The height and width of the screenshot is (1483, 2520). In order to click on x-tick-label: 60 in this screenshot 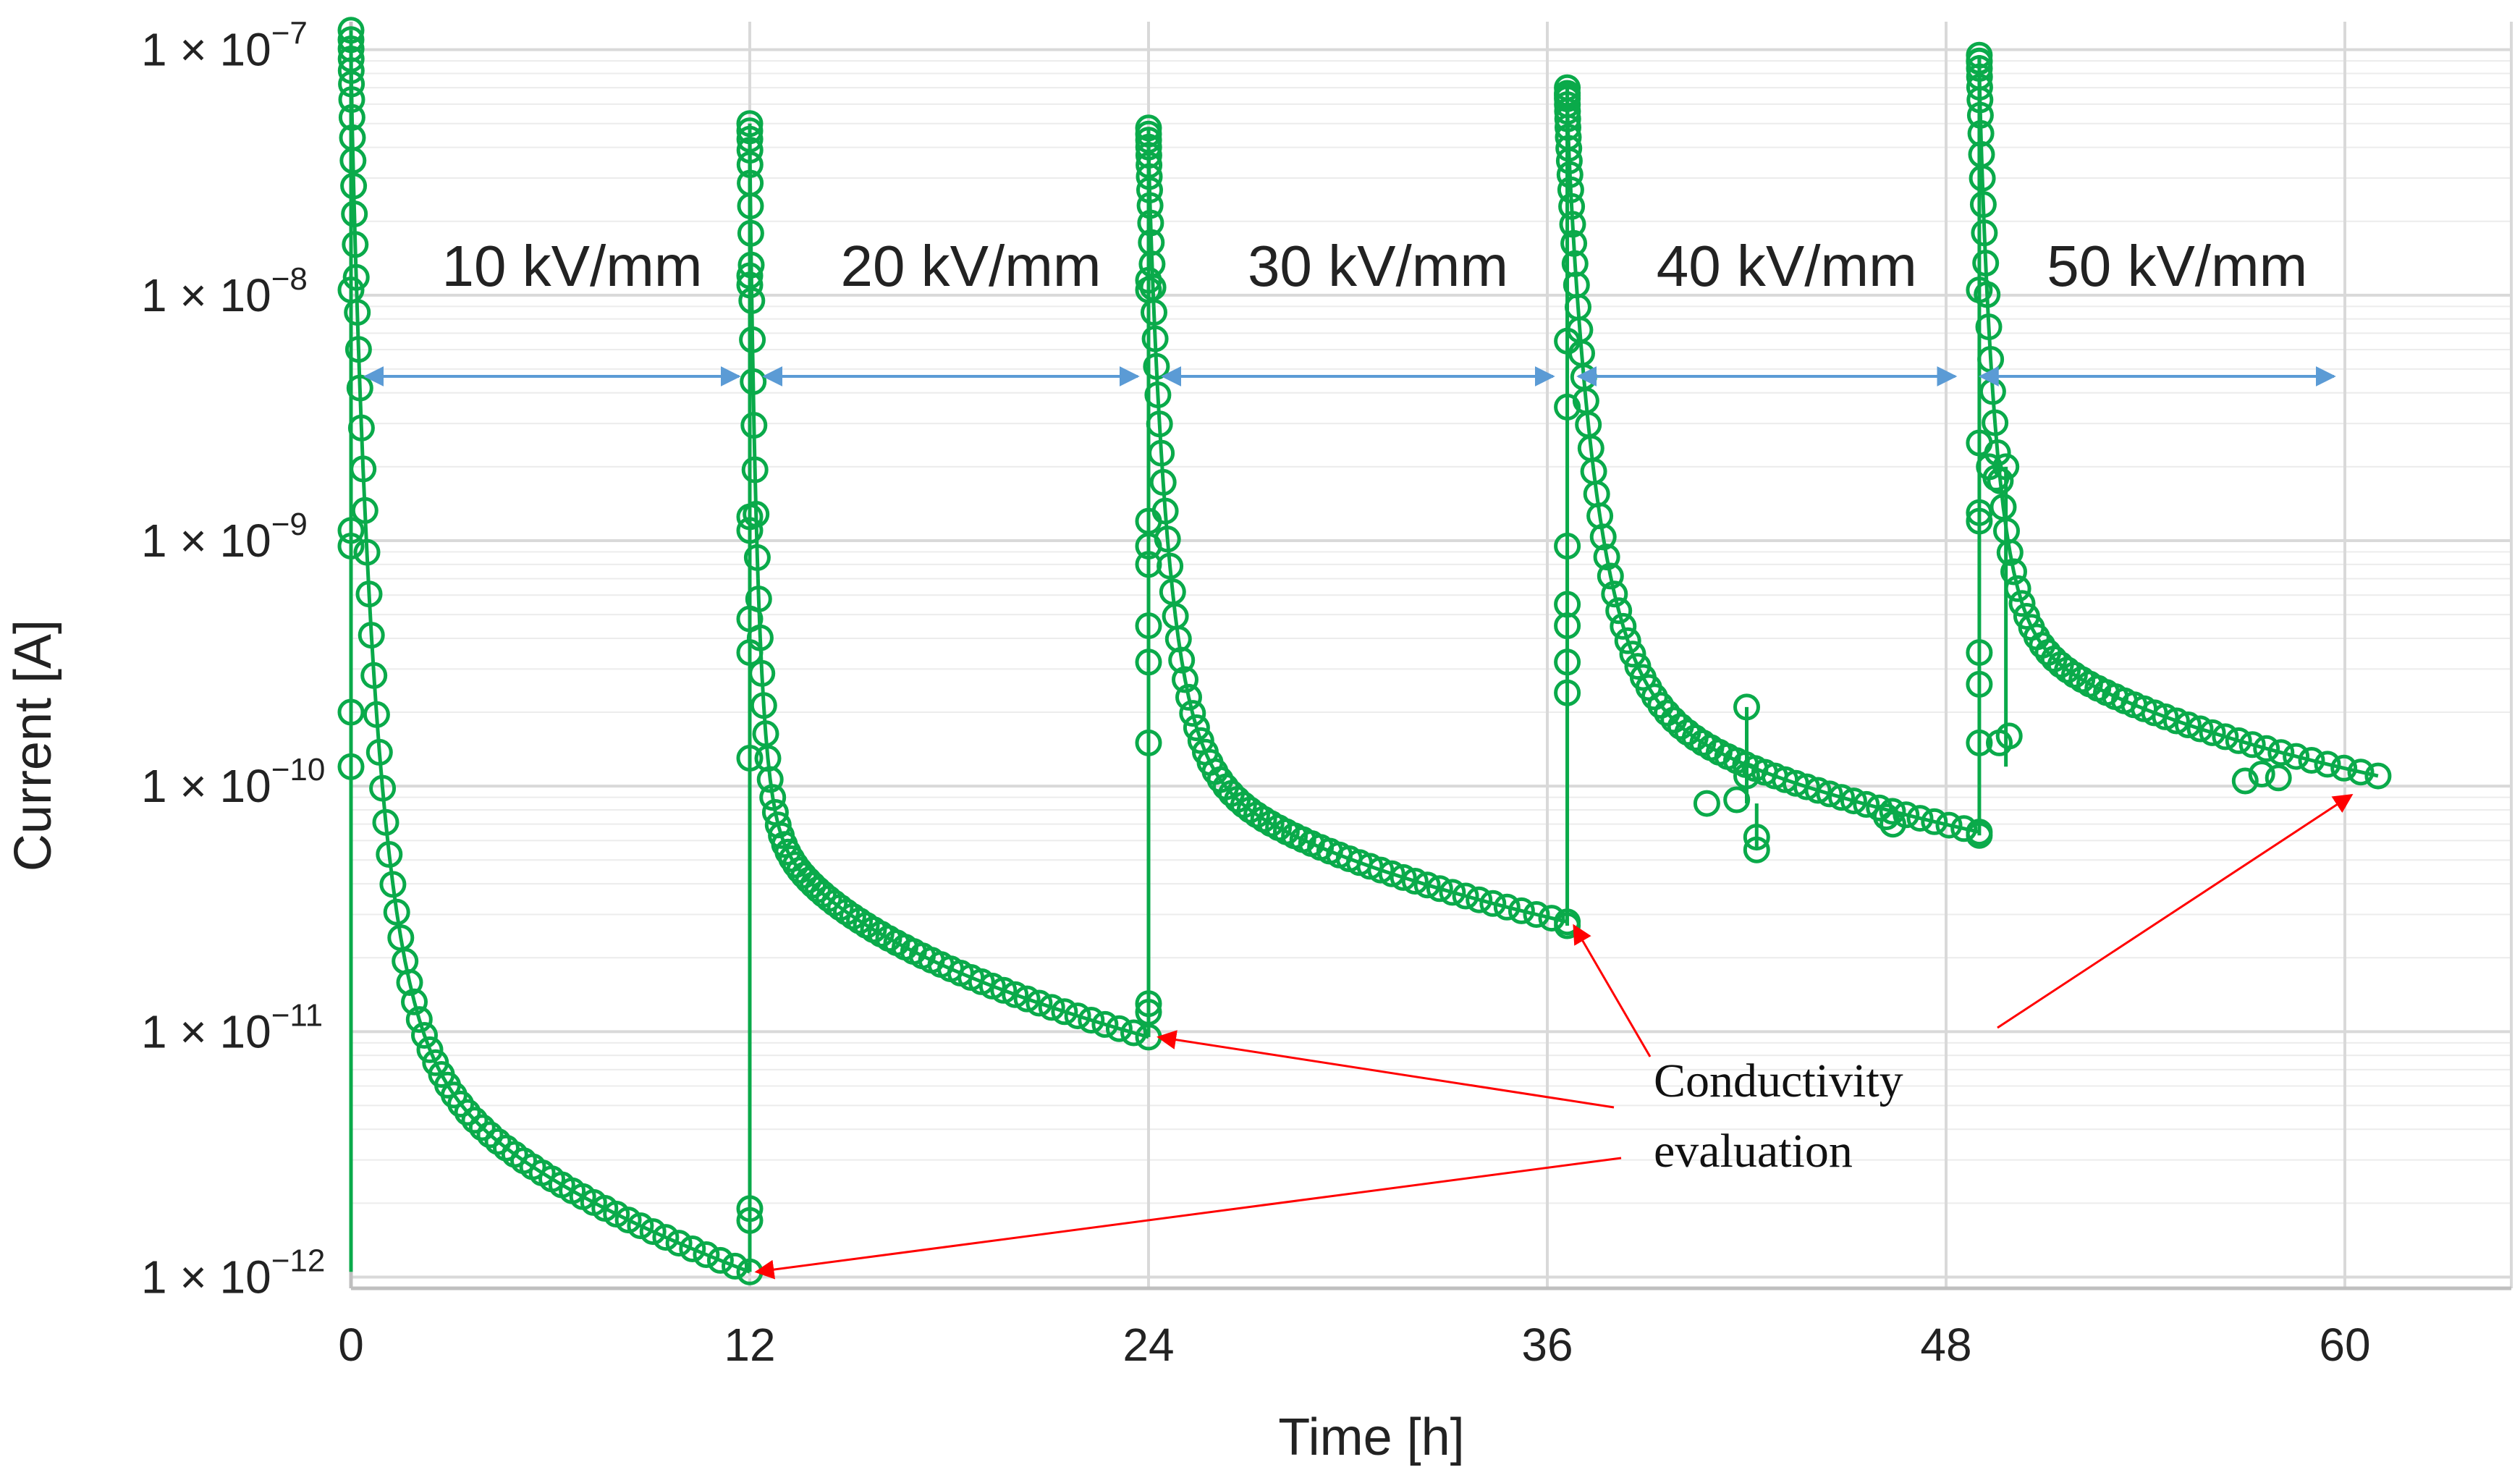, I will do `click(2344, 1345)`.